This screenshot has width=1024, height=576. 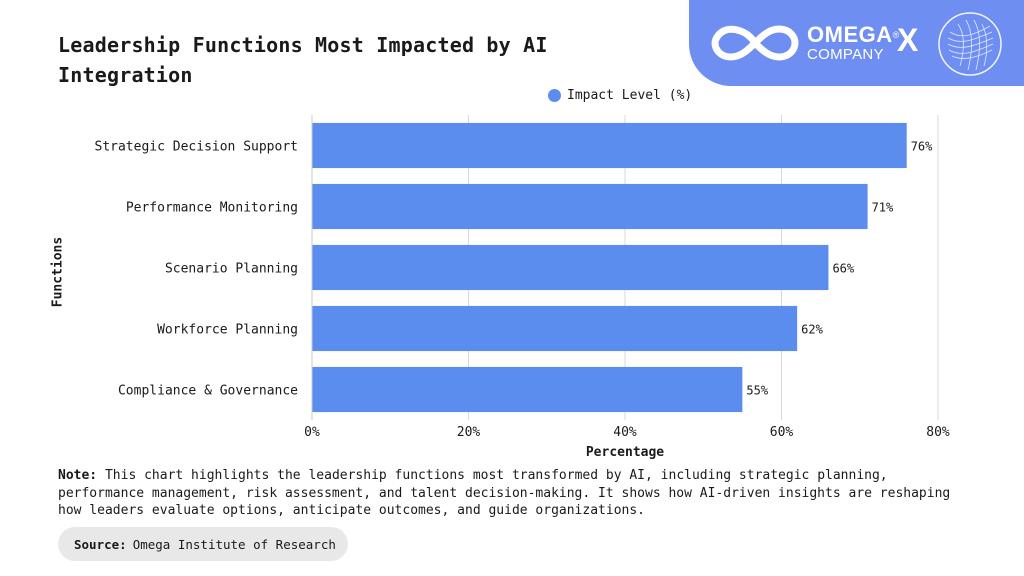 I want to click on chart-legend: Impact Level (%), so click(x=620, y=95).